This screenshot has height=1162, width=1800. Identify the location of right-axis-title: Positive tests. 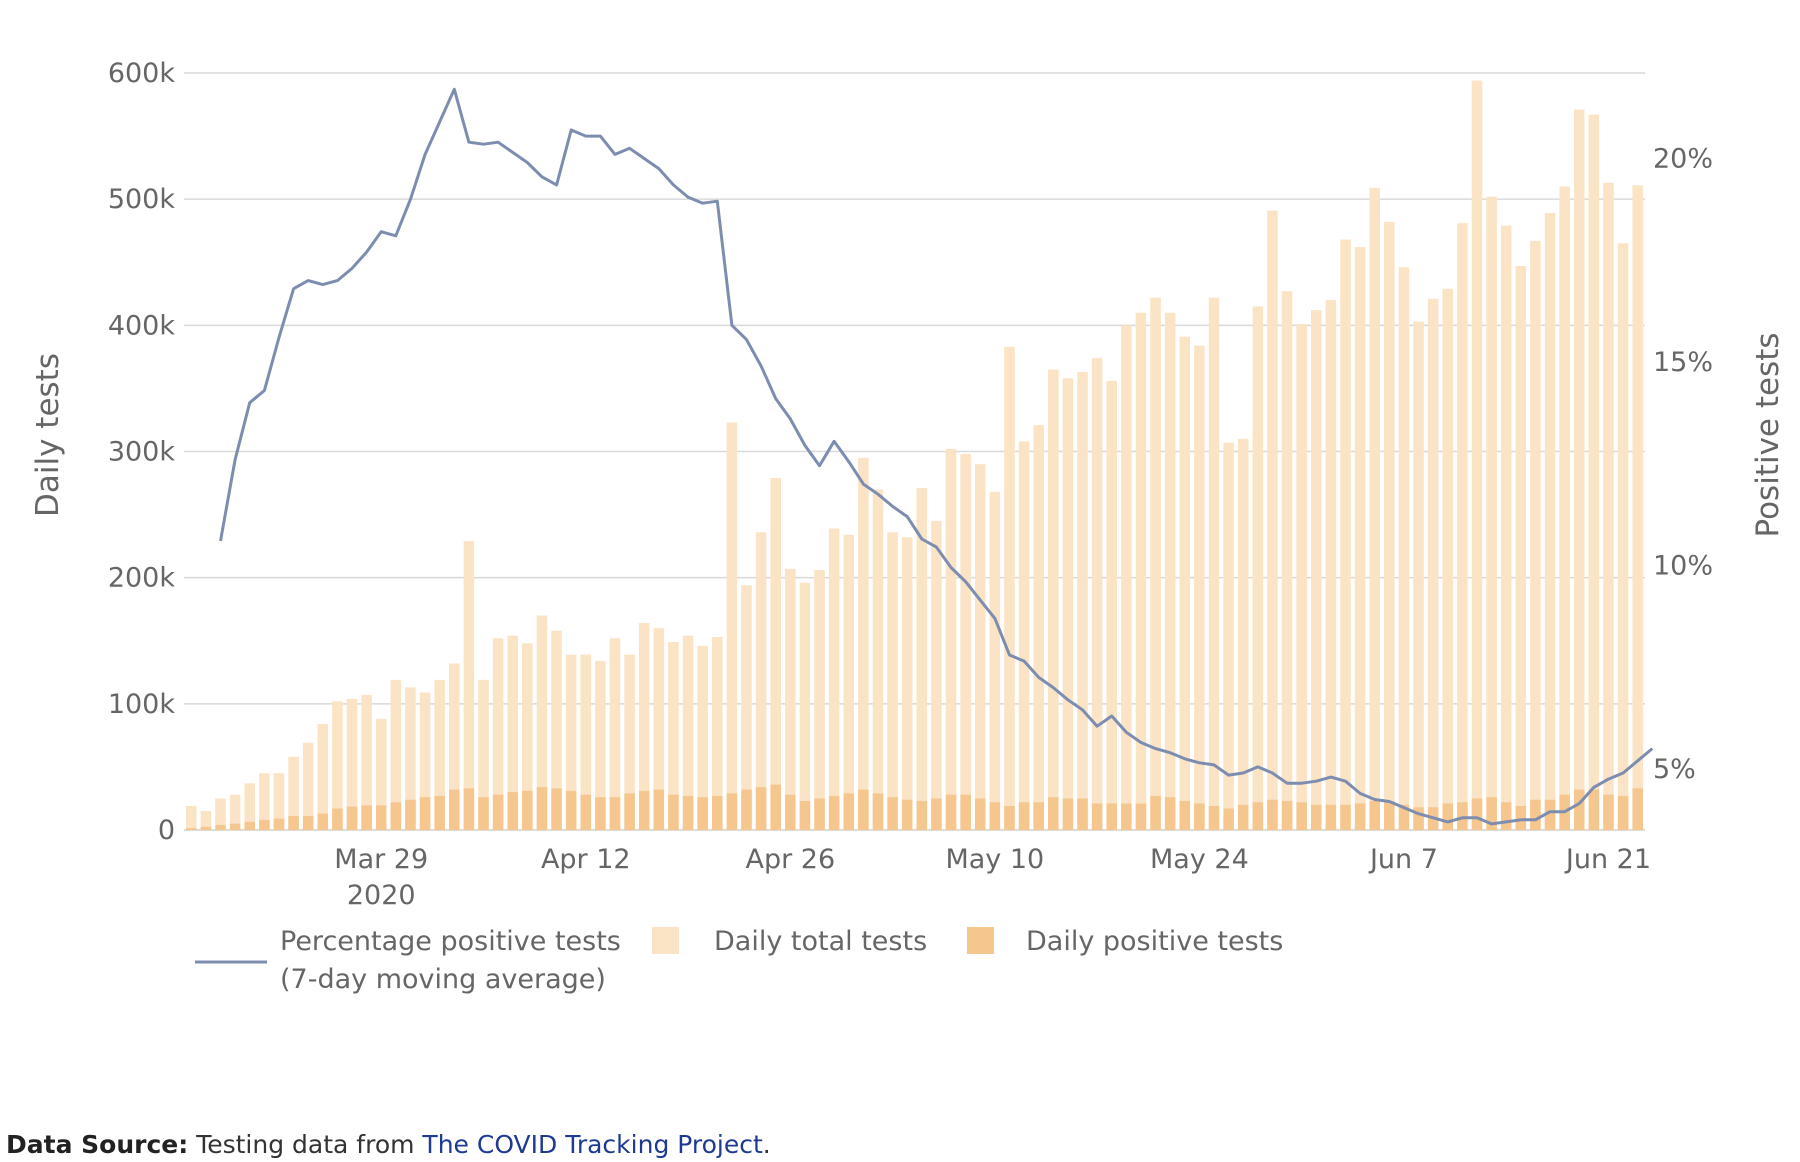
(1768, 434).